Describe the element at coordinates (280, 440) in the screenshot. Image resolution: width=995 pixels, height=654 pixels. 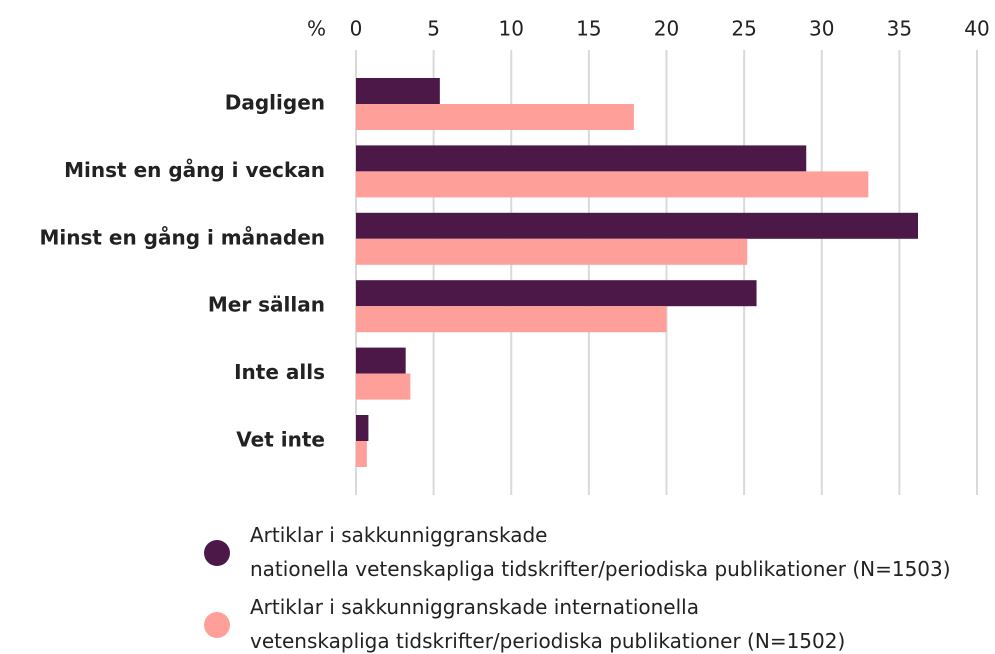
I see `category-label: Vet inte` at that location.